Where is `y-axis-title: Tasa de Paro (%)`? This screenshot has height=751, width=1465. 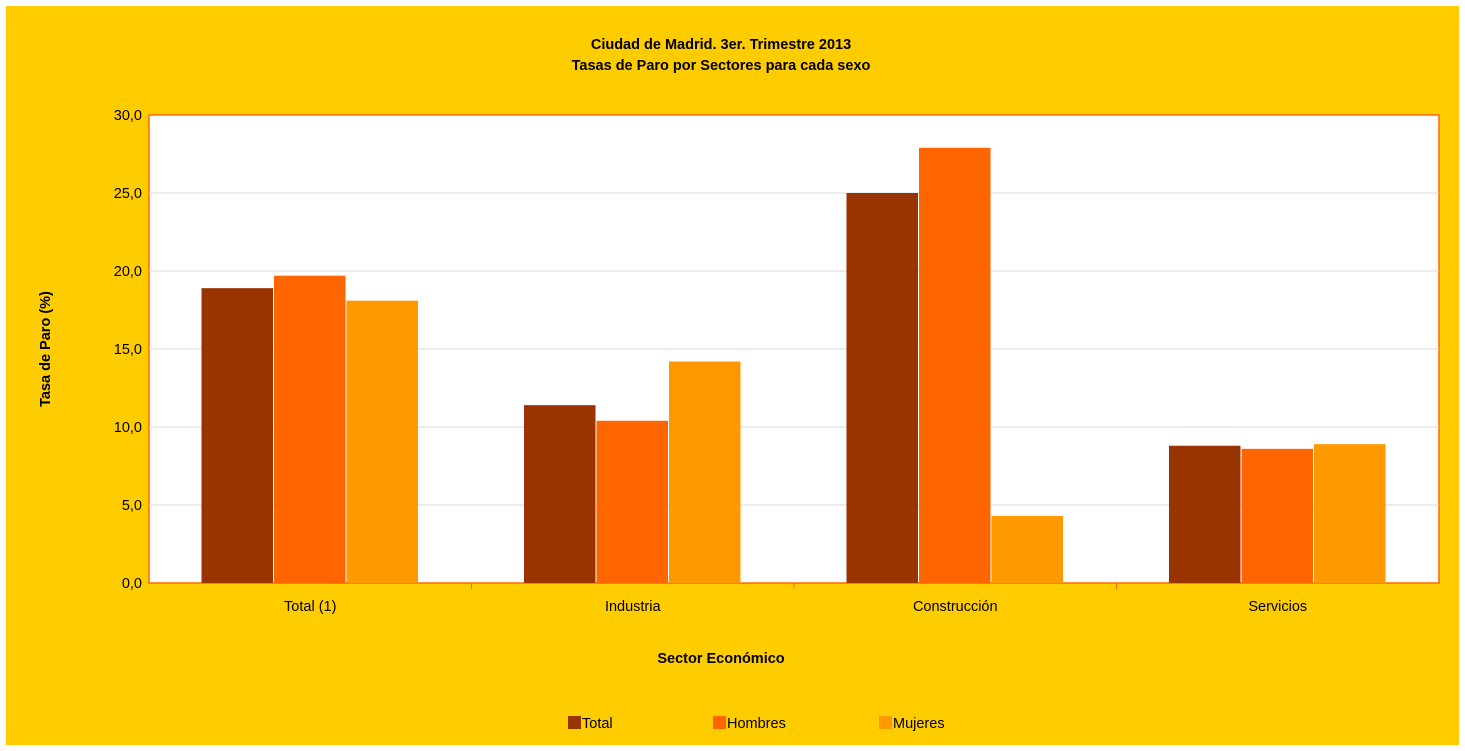 y-axis-title: Tasa de Paro (%) is located at coordinates (46, 349).